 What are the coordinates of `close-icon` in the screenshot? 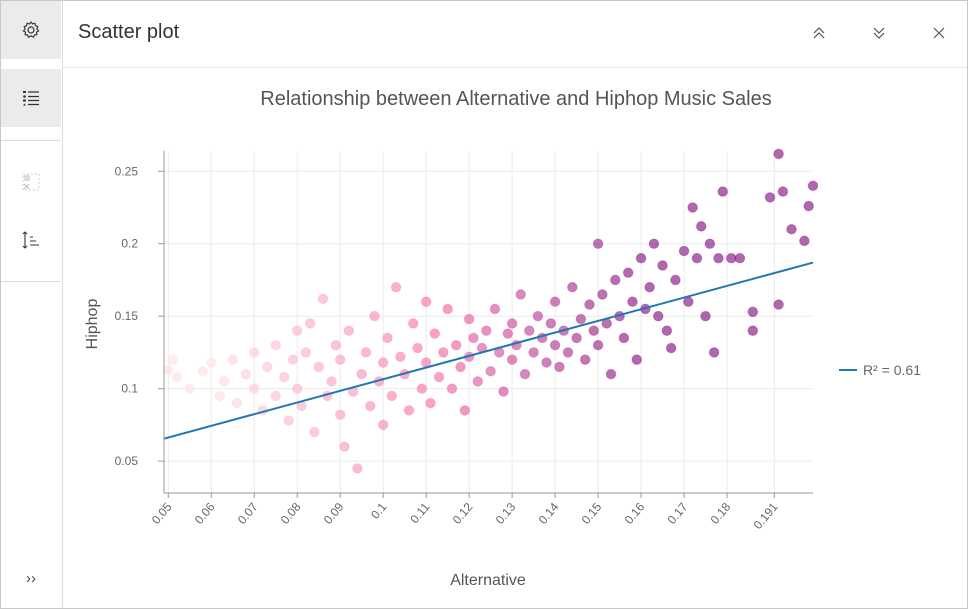 It's located at (939, 33).